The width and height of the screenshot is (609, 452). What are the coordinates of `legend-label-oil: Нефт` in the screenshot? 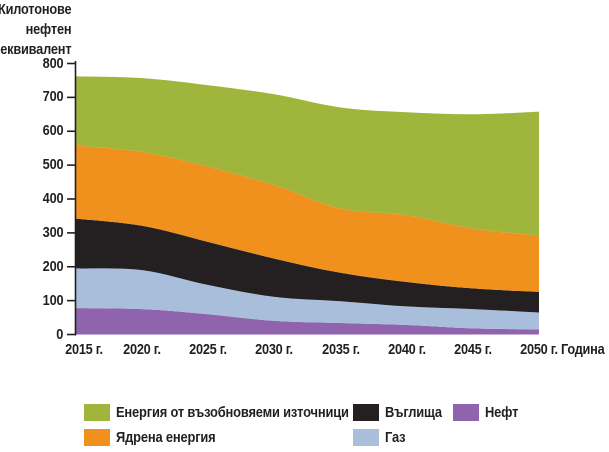 It's located at (502, 412).